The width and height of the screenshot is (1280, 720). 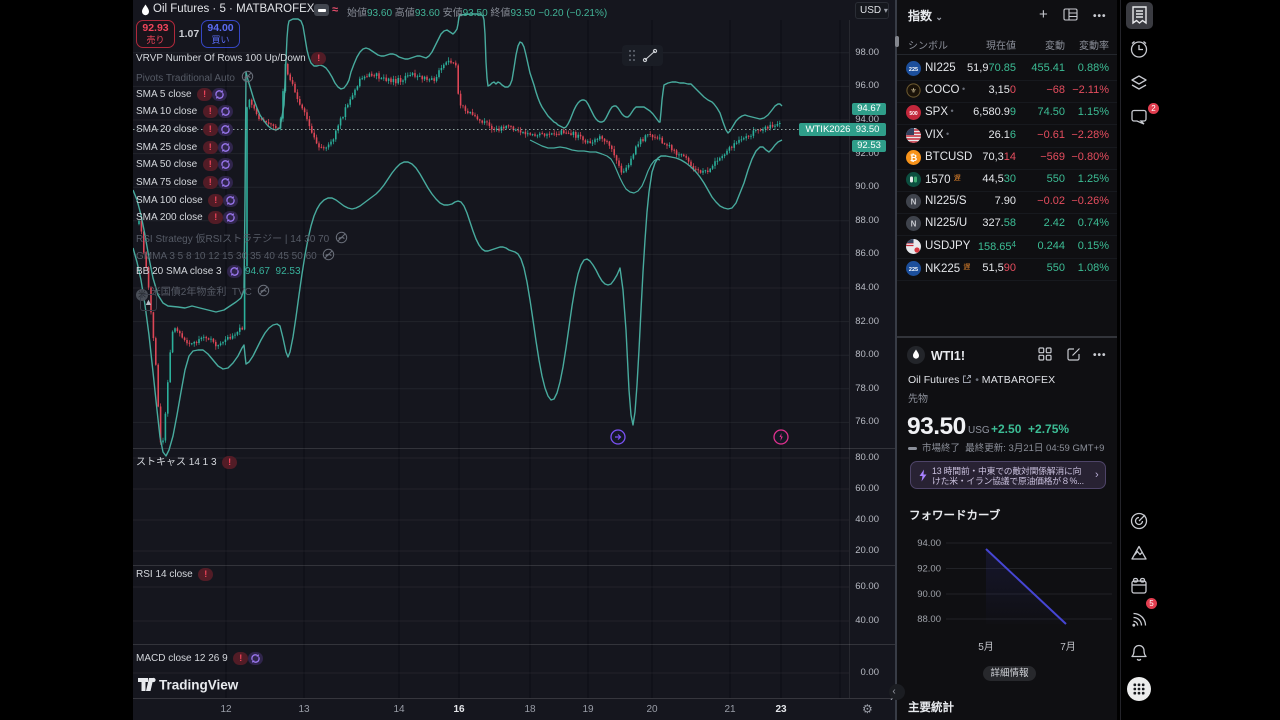 What do you see at coordinates (929, 619) in the screenshot?
I see `svg-text: 88.00` at bounding box center [929, 619].